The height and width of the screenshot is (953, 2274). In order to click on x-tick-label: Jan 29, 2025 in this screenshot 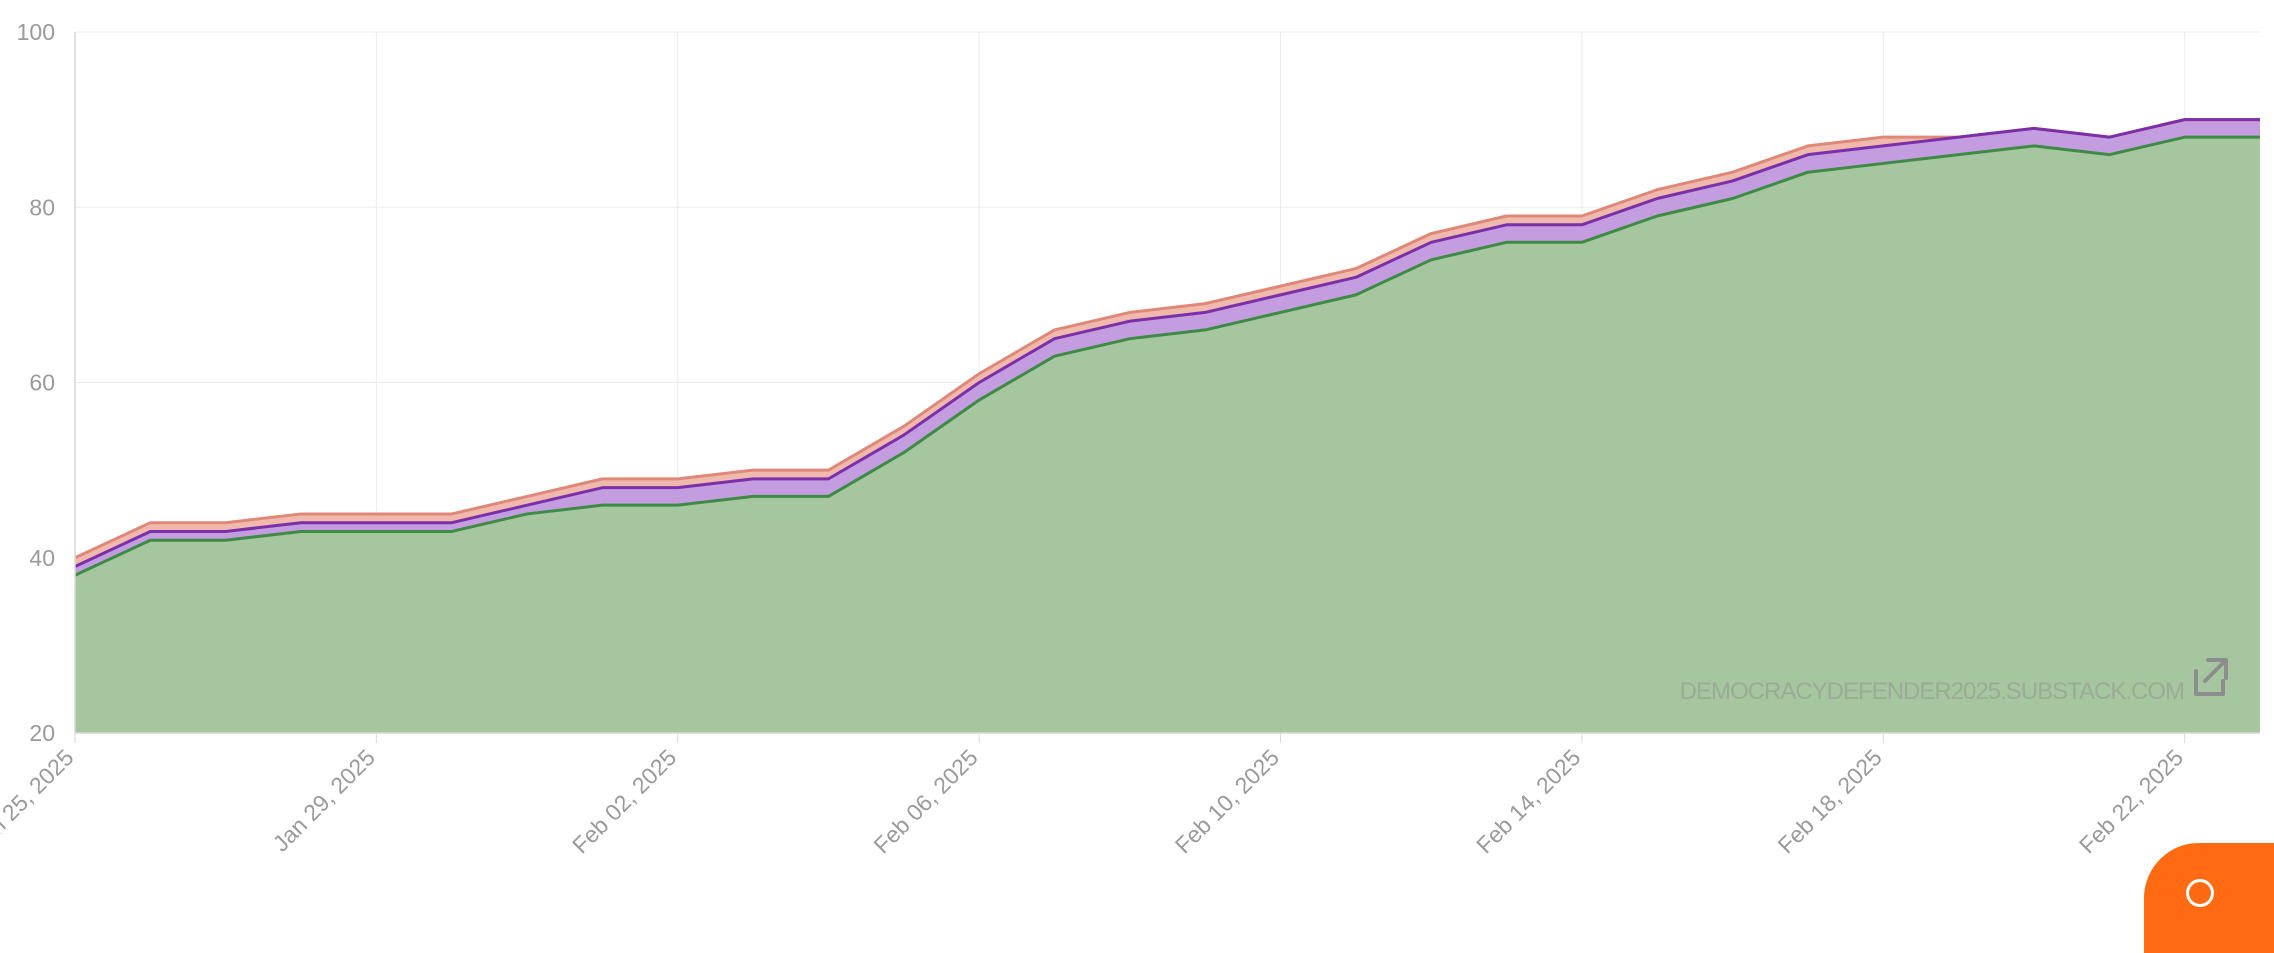, I will do `click(323, 800)`.